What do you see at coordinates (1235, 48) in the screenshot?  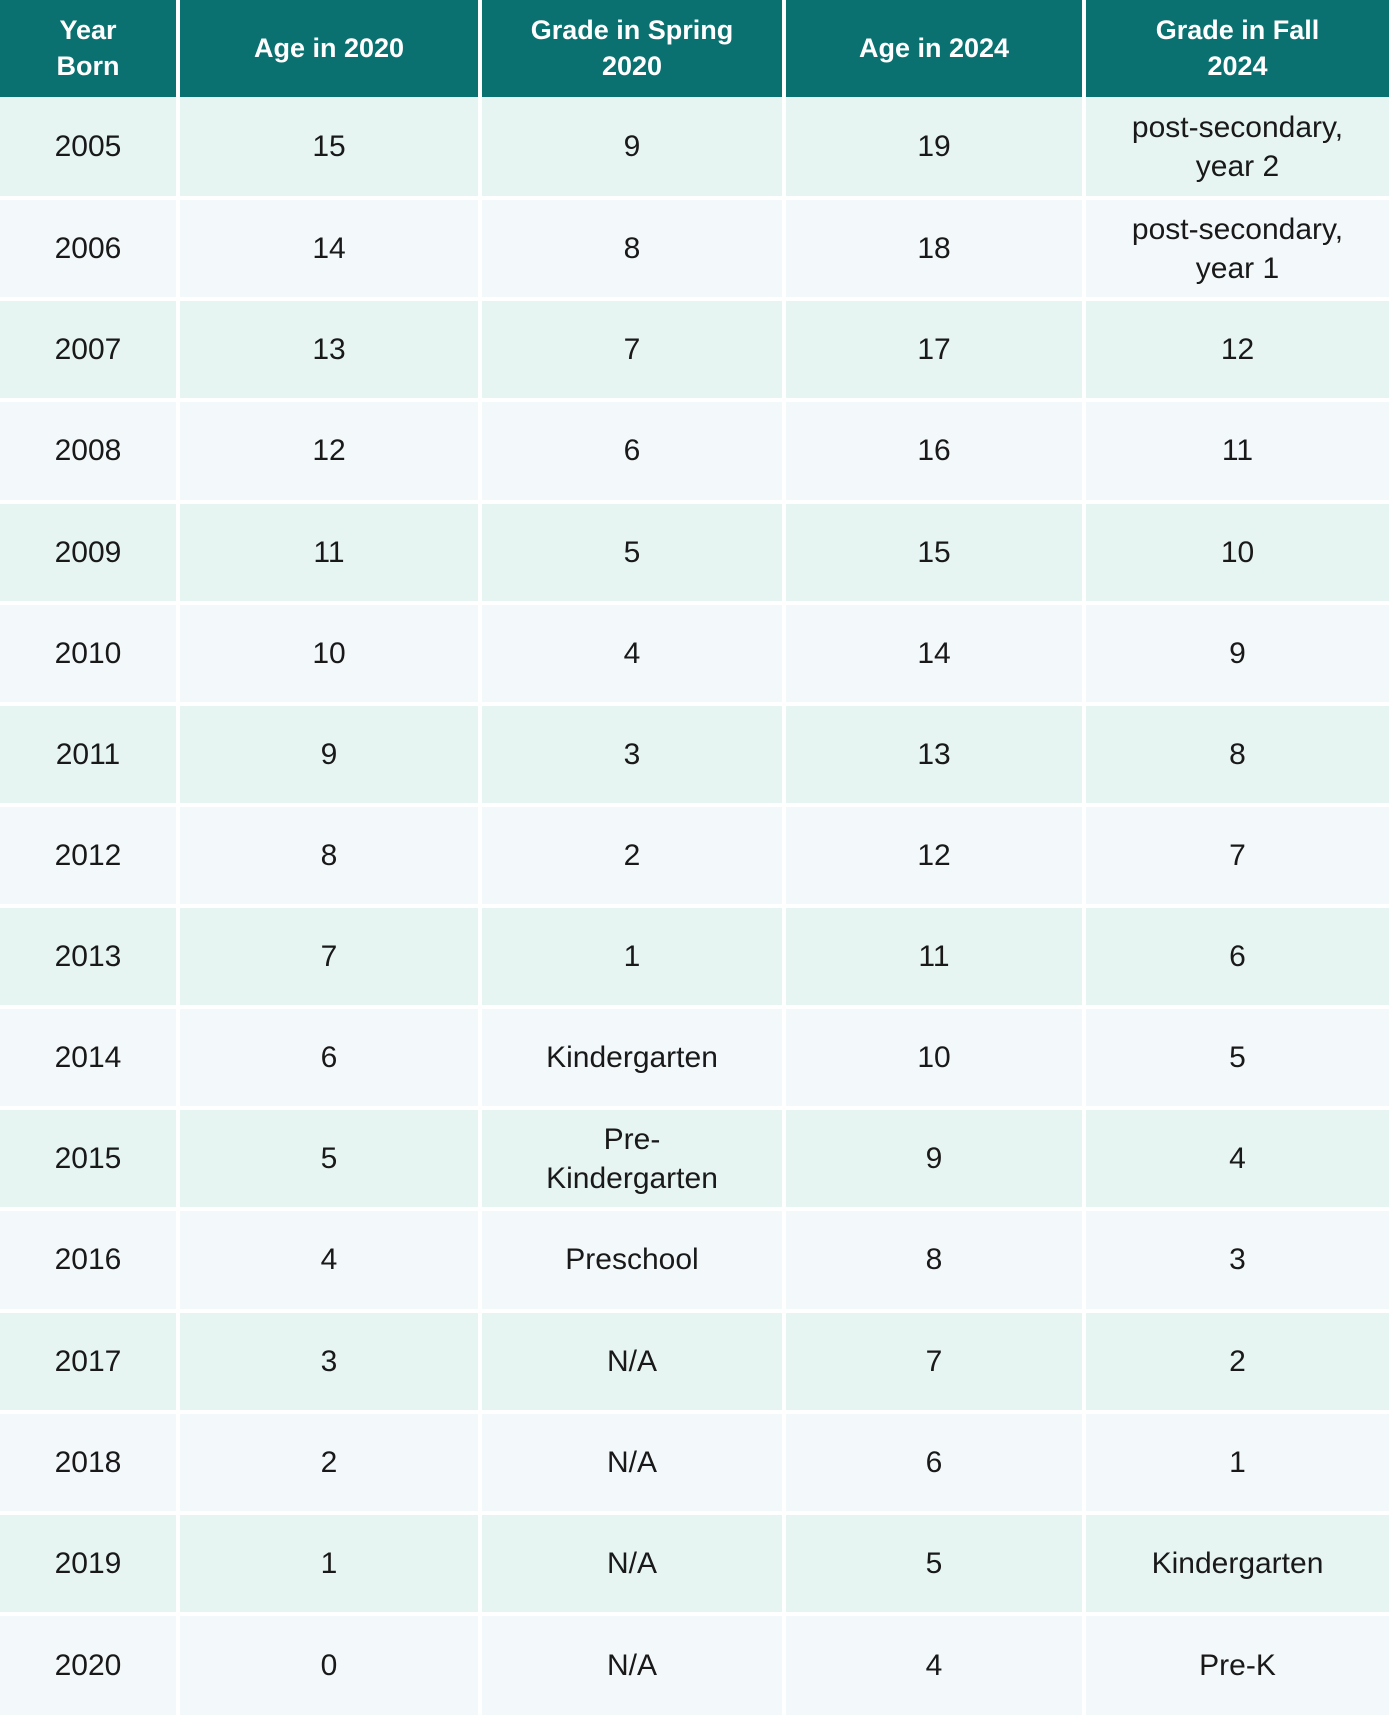 I see `column-header-grade-fall-2024: Grade in Fall 2024` at bounding box center [1235, 48].